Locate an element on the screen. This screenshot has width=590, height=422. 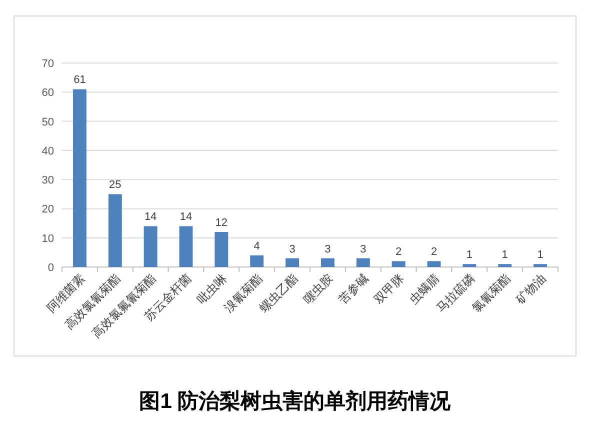
y-tick-label: 40 is located at coordinates (48, 151).